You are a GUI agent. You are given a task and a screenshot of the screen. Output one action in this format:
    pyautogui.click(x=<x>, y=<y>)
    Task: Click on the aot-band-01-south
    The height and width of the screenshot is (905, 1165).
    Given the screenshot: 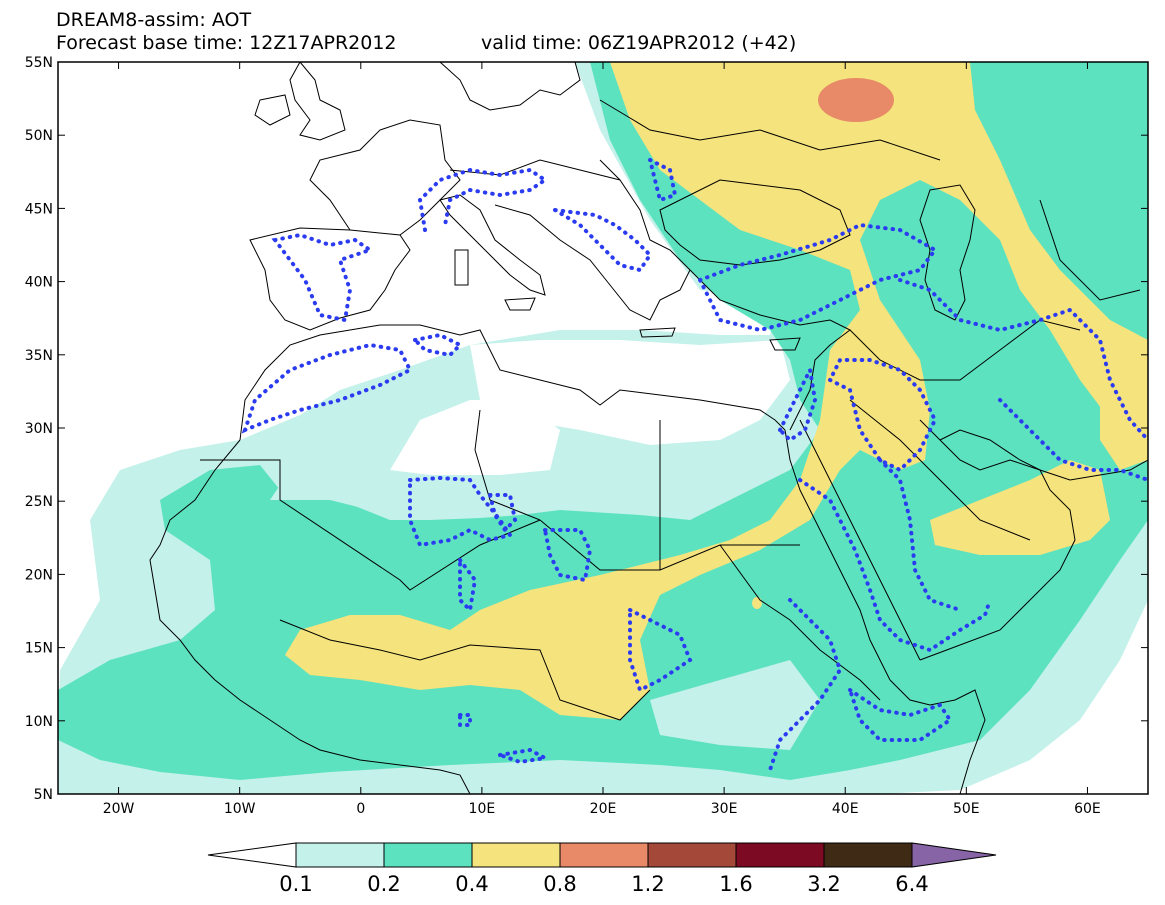 What is the action you would take?
    pyautogui.click(x=735, y=705)
    